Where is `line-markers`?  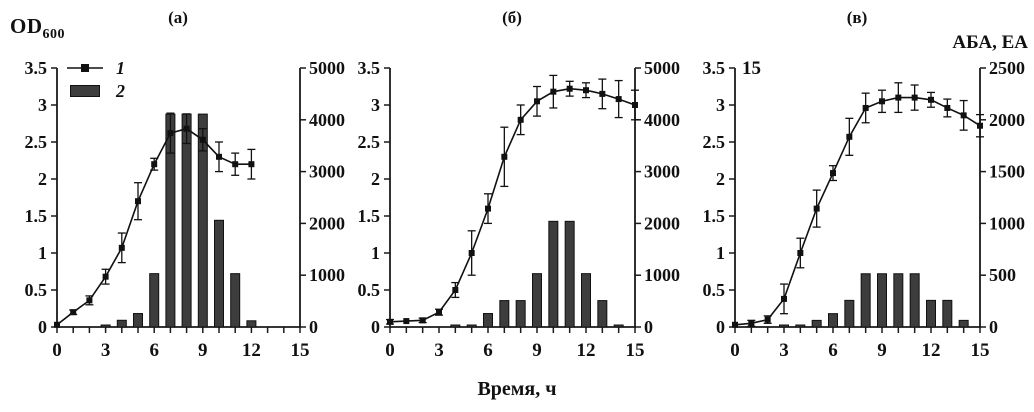 line-markers is located at coordinates (512, 205).